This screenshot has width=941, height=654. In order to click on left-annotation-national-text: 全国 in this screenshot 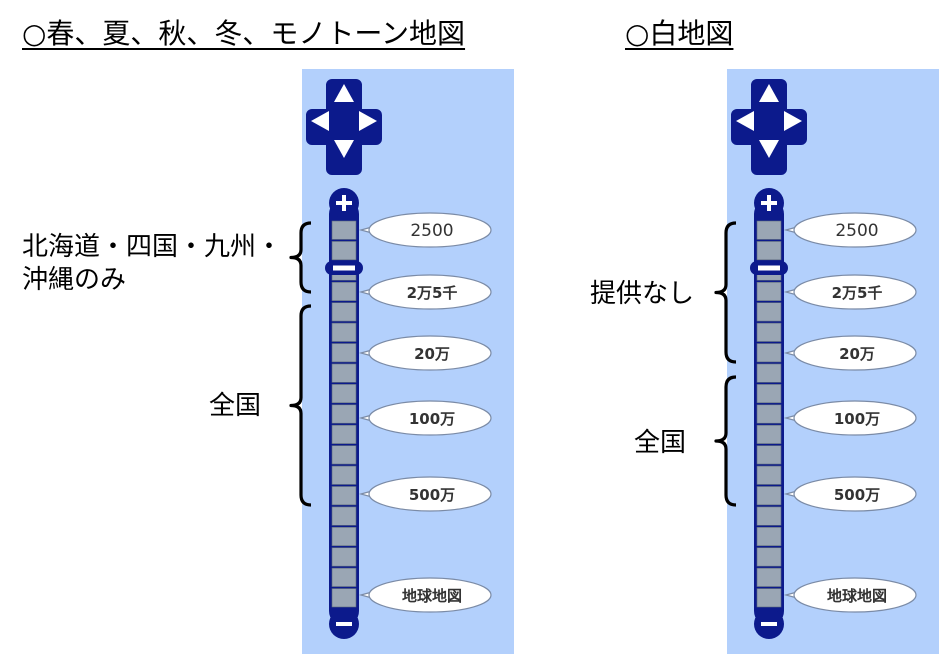, I will do `click(235, 406)`.